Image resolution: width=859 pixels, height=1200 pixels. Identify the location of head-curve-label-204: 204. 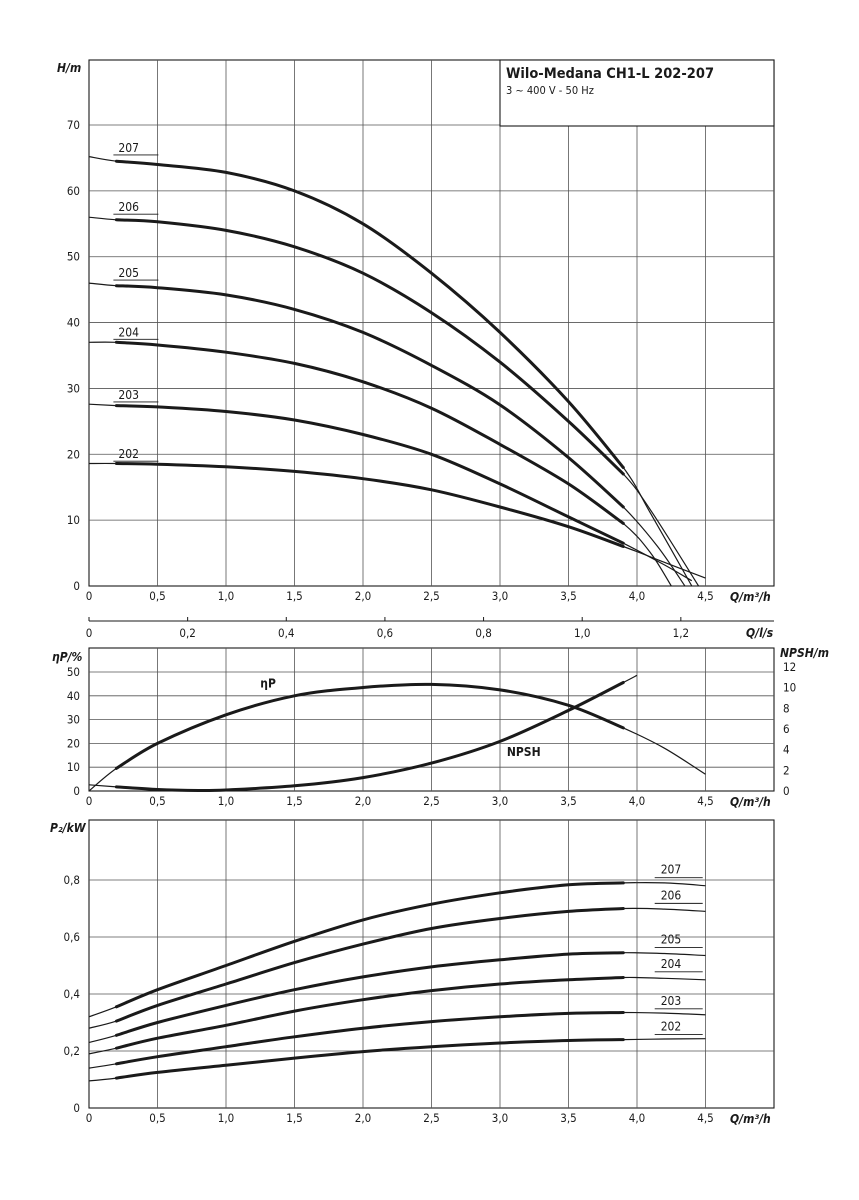
(128, 332).